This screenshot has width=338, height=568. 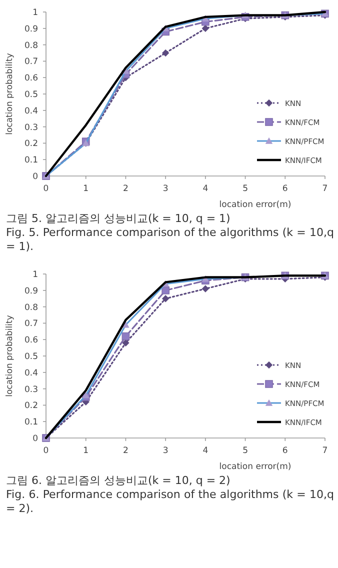 I want to click on caption: 그림 5. 알고리즘의 성능비교(k = 10, q = 1), so click(x=119, y=219).